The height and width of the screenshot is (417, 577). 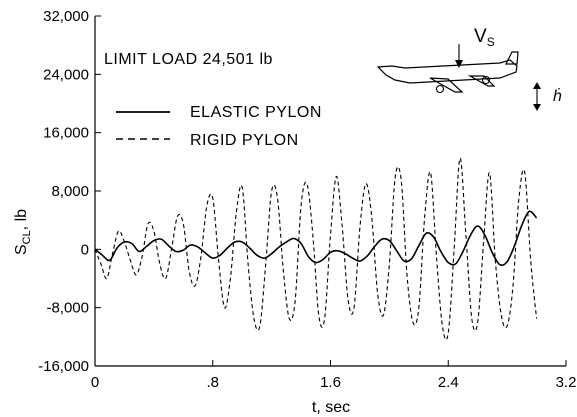 I want to click on y-axis-title-main: S, so click(x=21, y=249).